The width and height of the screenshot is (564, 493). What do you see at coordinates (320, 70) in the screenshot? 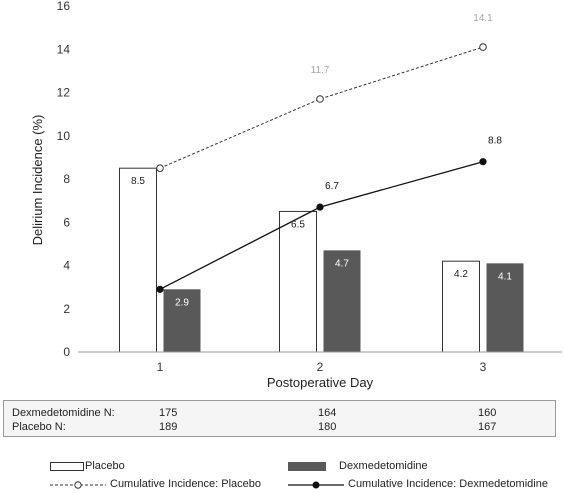
I see `point-label-cum-placebo: 11.7` at bounding box center [320, 70].